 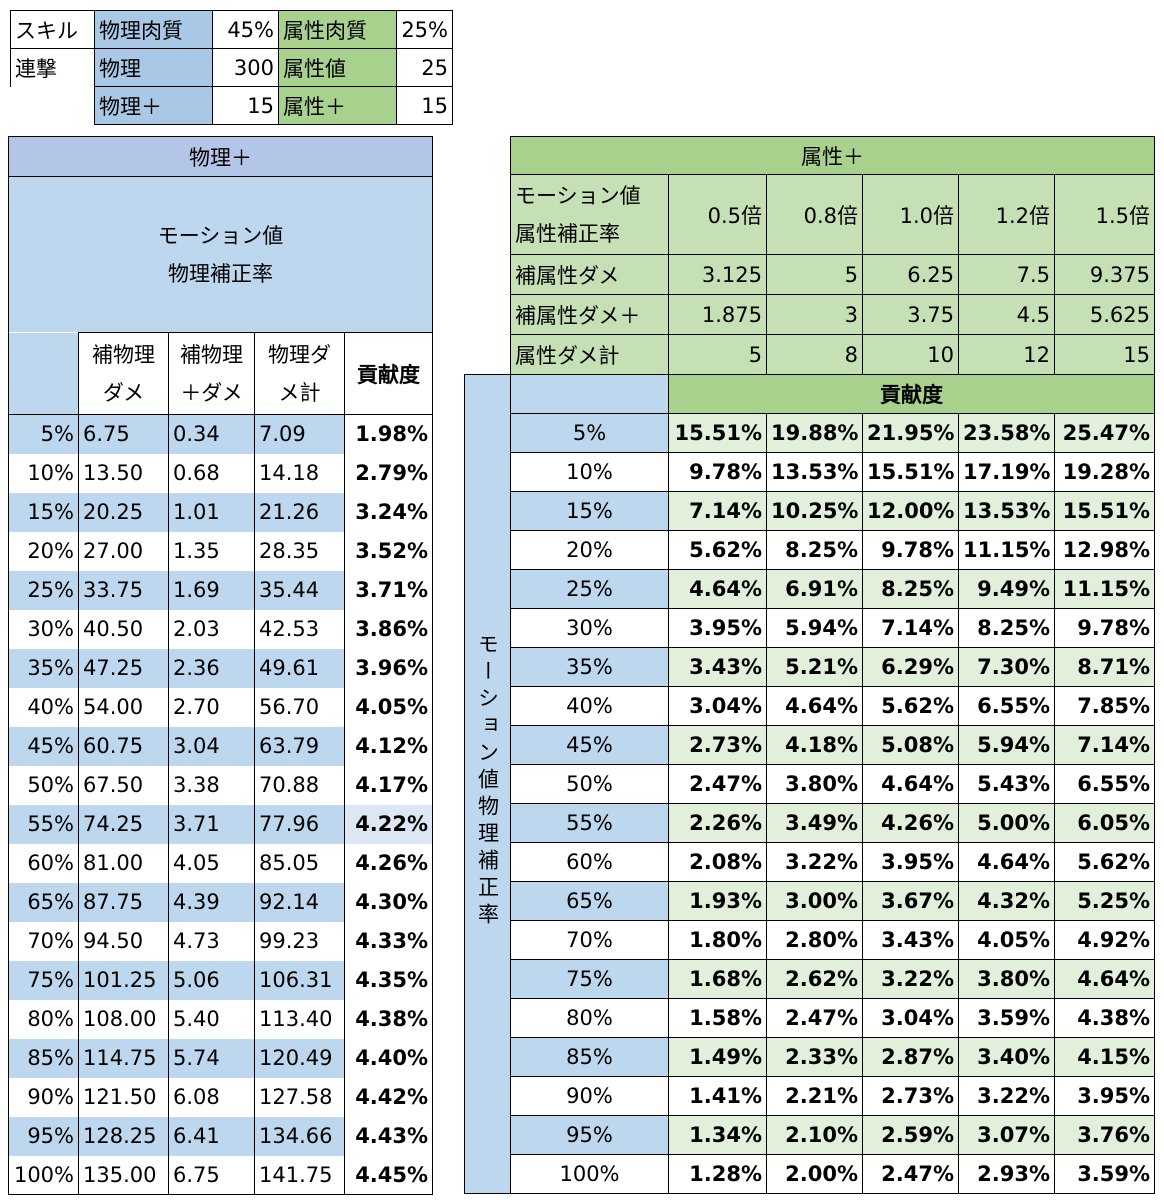 I want to click on phys-contribution-cell: 1.98%, so click(x=388, y=434).